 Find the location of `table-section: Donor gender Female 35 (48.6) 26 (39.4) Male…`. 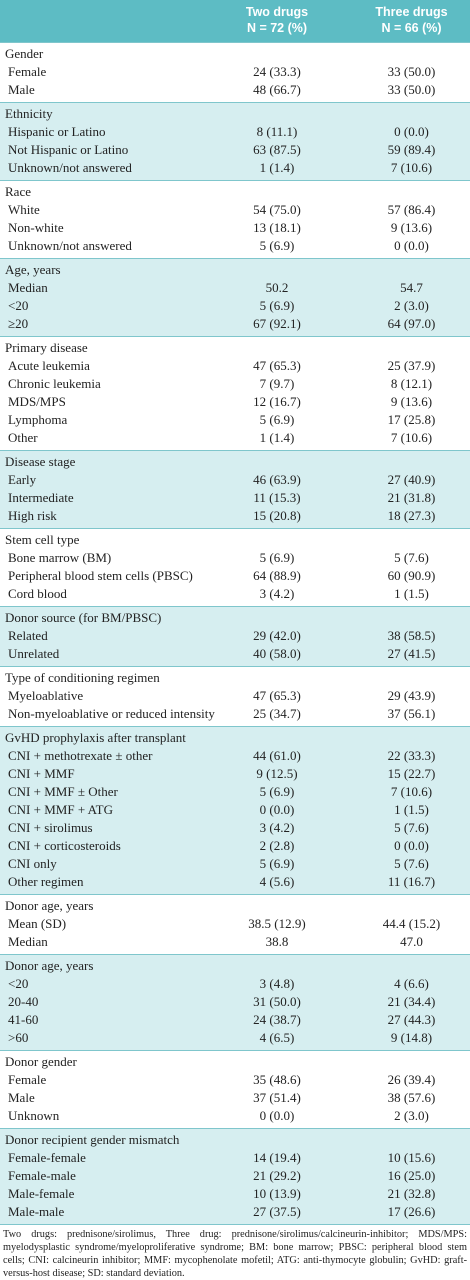

table-section: Donor gender Female 35 (48.6) 26 (39.4) Male… is located at coordinates (235, 1089).